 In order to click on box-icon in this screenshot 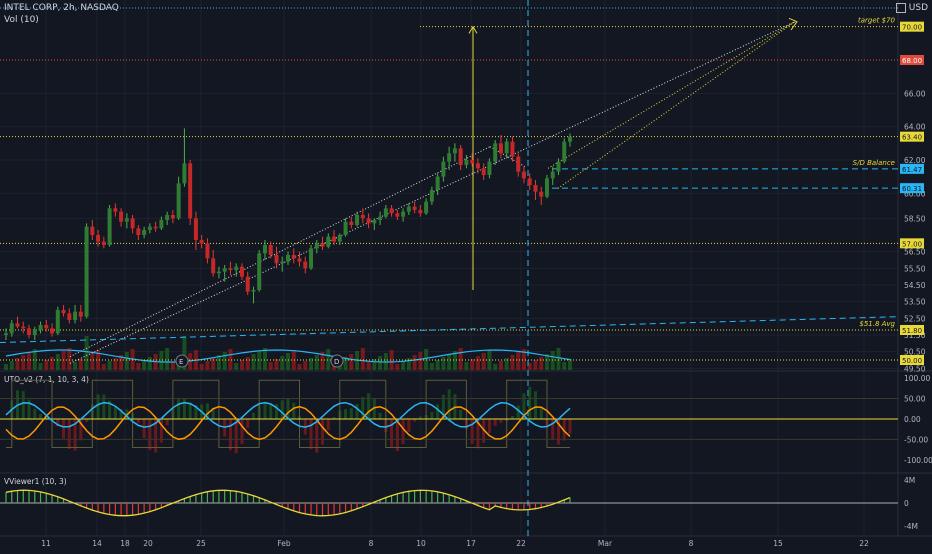, I will do `click(901, 8)`.